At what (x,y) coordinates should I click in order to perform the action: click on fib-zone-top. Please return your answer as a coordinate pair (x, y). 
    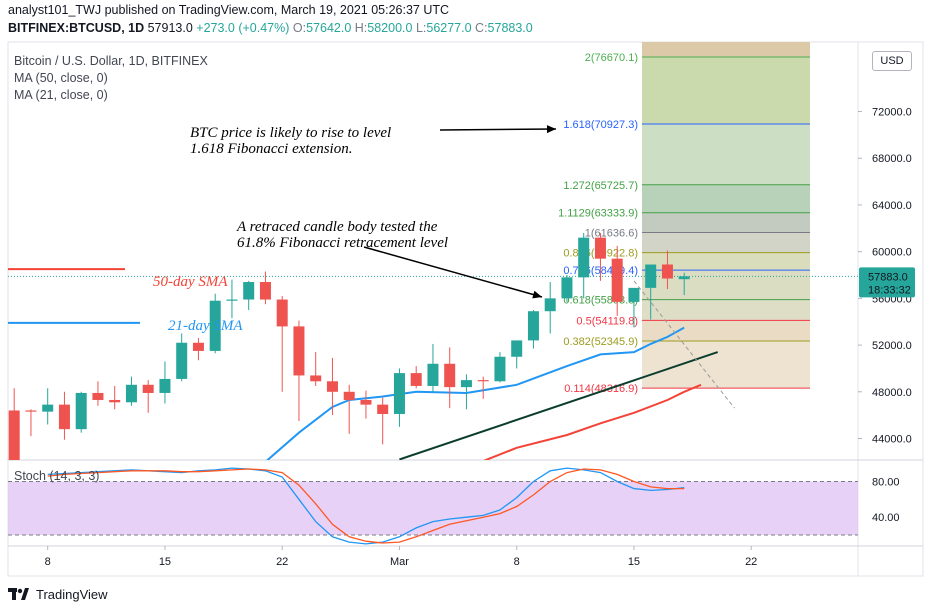
    Looking at the image, I should click on (726, 49).